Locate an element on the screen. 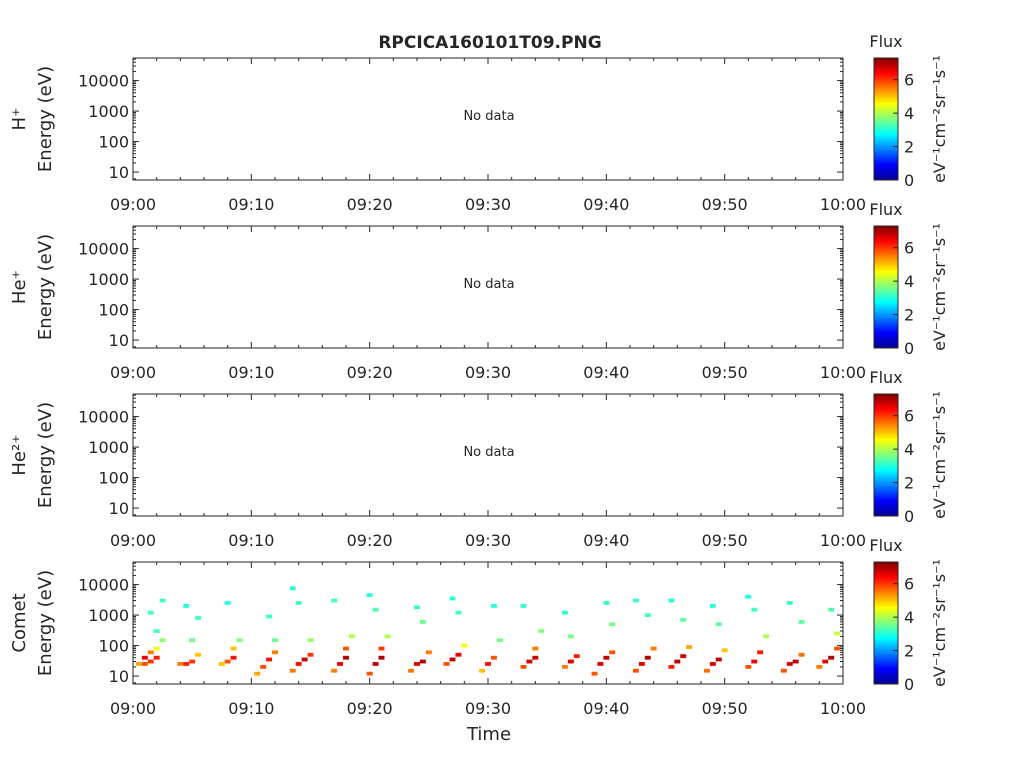  panel-species-label: H⁺ is located at coordinates (19, 118).